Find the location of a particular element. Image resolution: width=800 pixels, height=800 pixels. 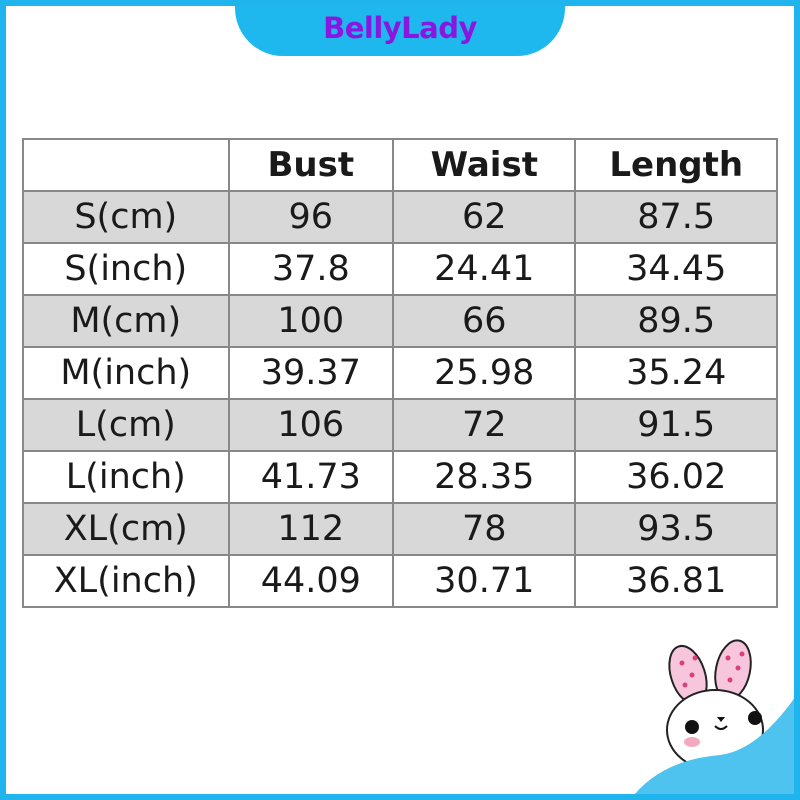

row-label: M(inch) is located at coordinates (126, 373).